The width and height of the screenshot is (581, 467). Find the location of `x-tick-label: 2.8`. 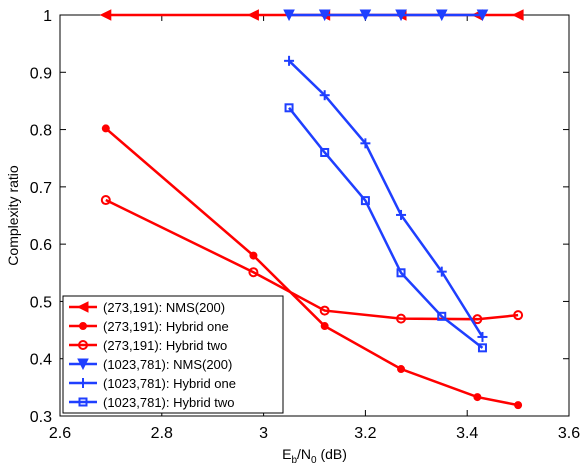

x-tick-label: 2.8 is located at coordinates (162, 433).